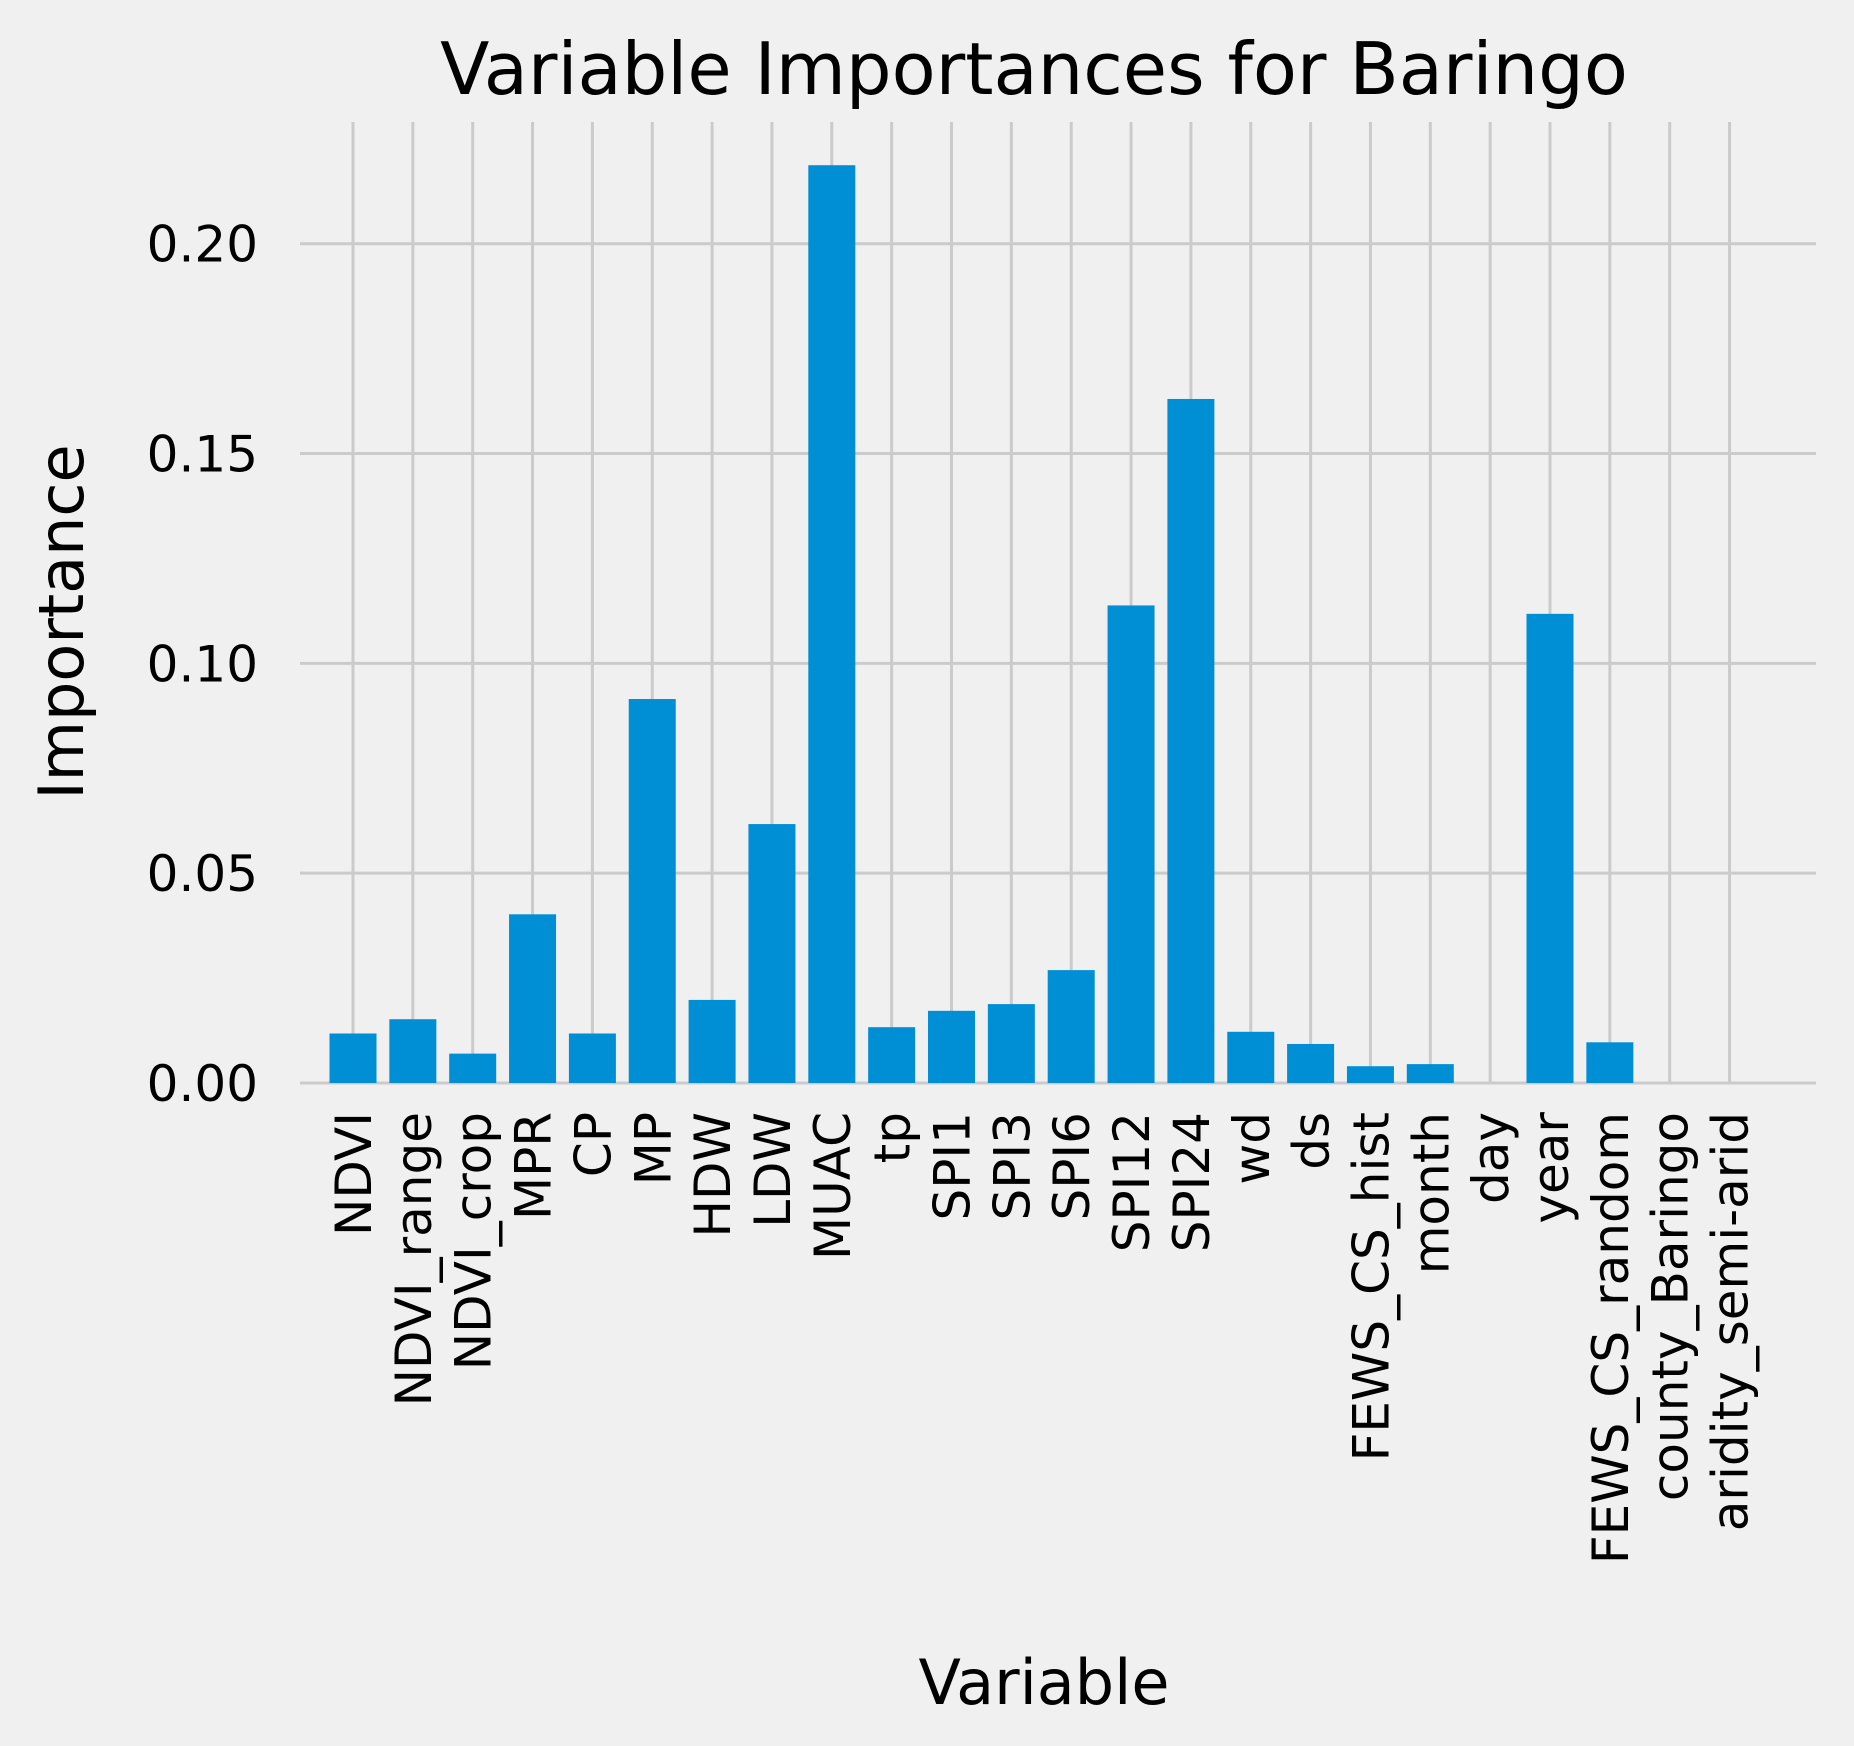 The image size is (1854, 1746). I want to click on x-tick-label: ds, so click(1312, 1141).